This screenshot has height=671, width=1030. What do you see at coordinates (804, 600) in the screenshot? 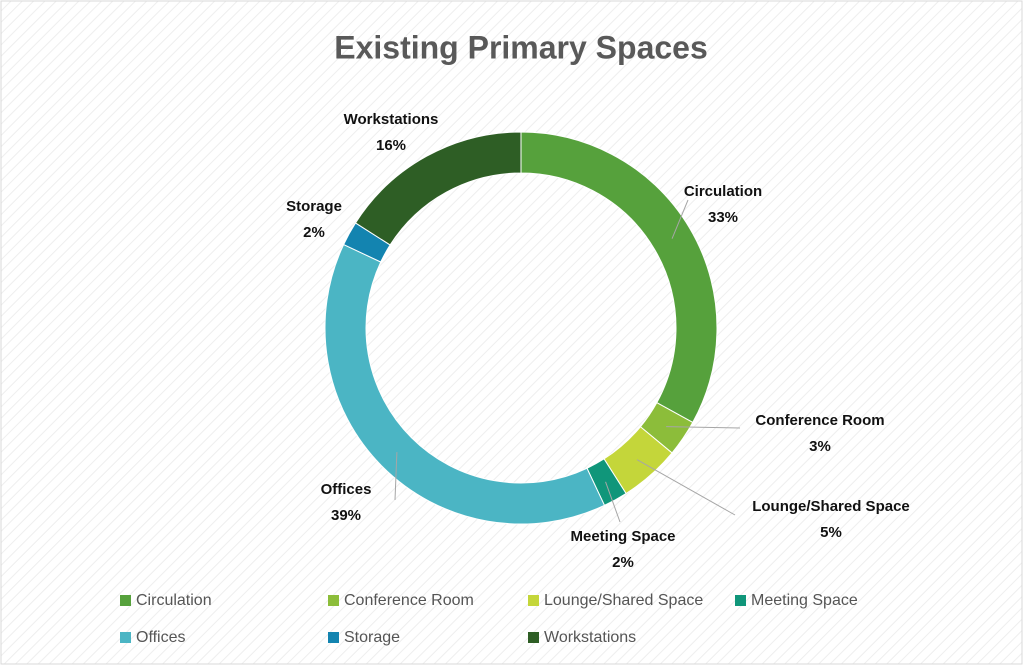
I see `legend-label: Meeting Space` at bounding box center [804, 600].